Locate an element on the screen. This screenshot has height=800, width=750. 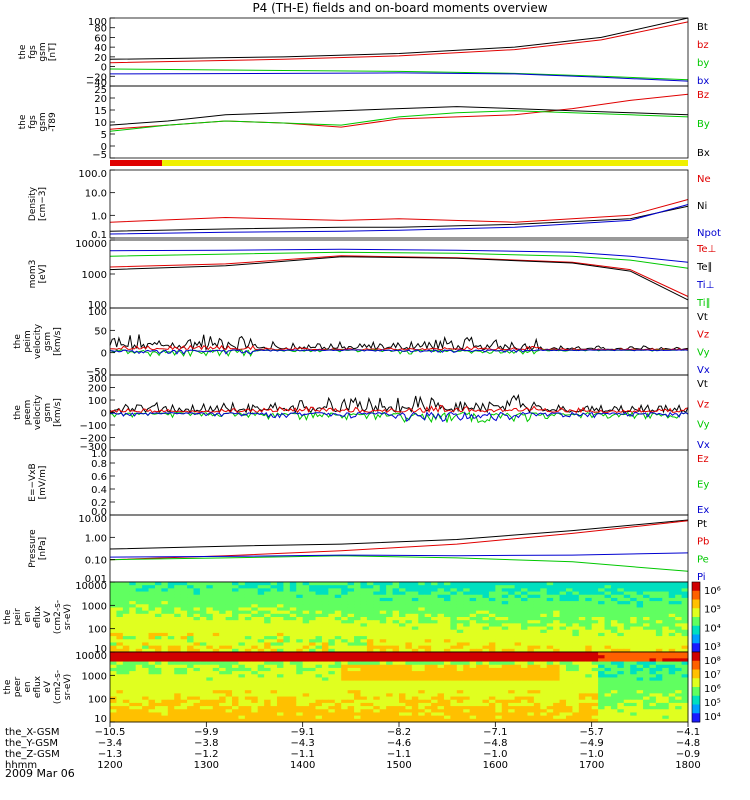
legend-label: Npot is located at coordinates (709, 233).